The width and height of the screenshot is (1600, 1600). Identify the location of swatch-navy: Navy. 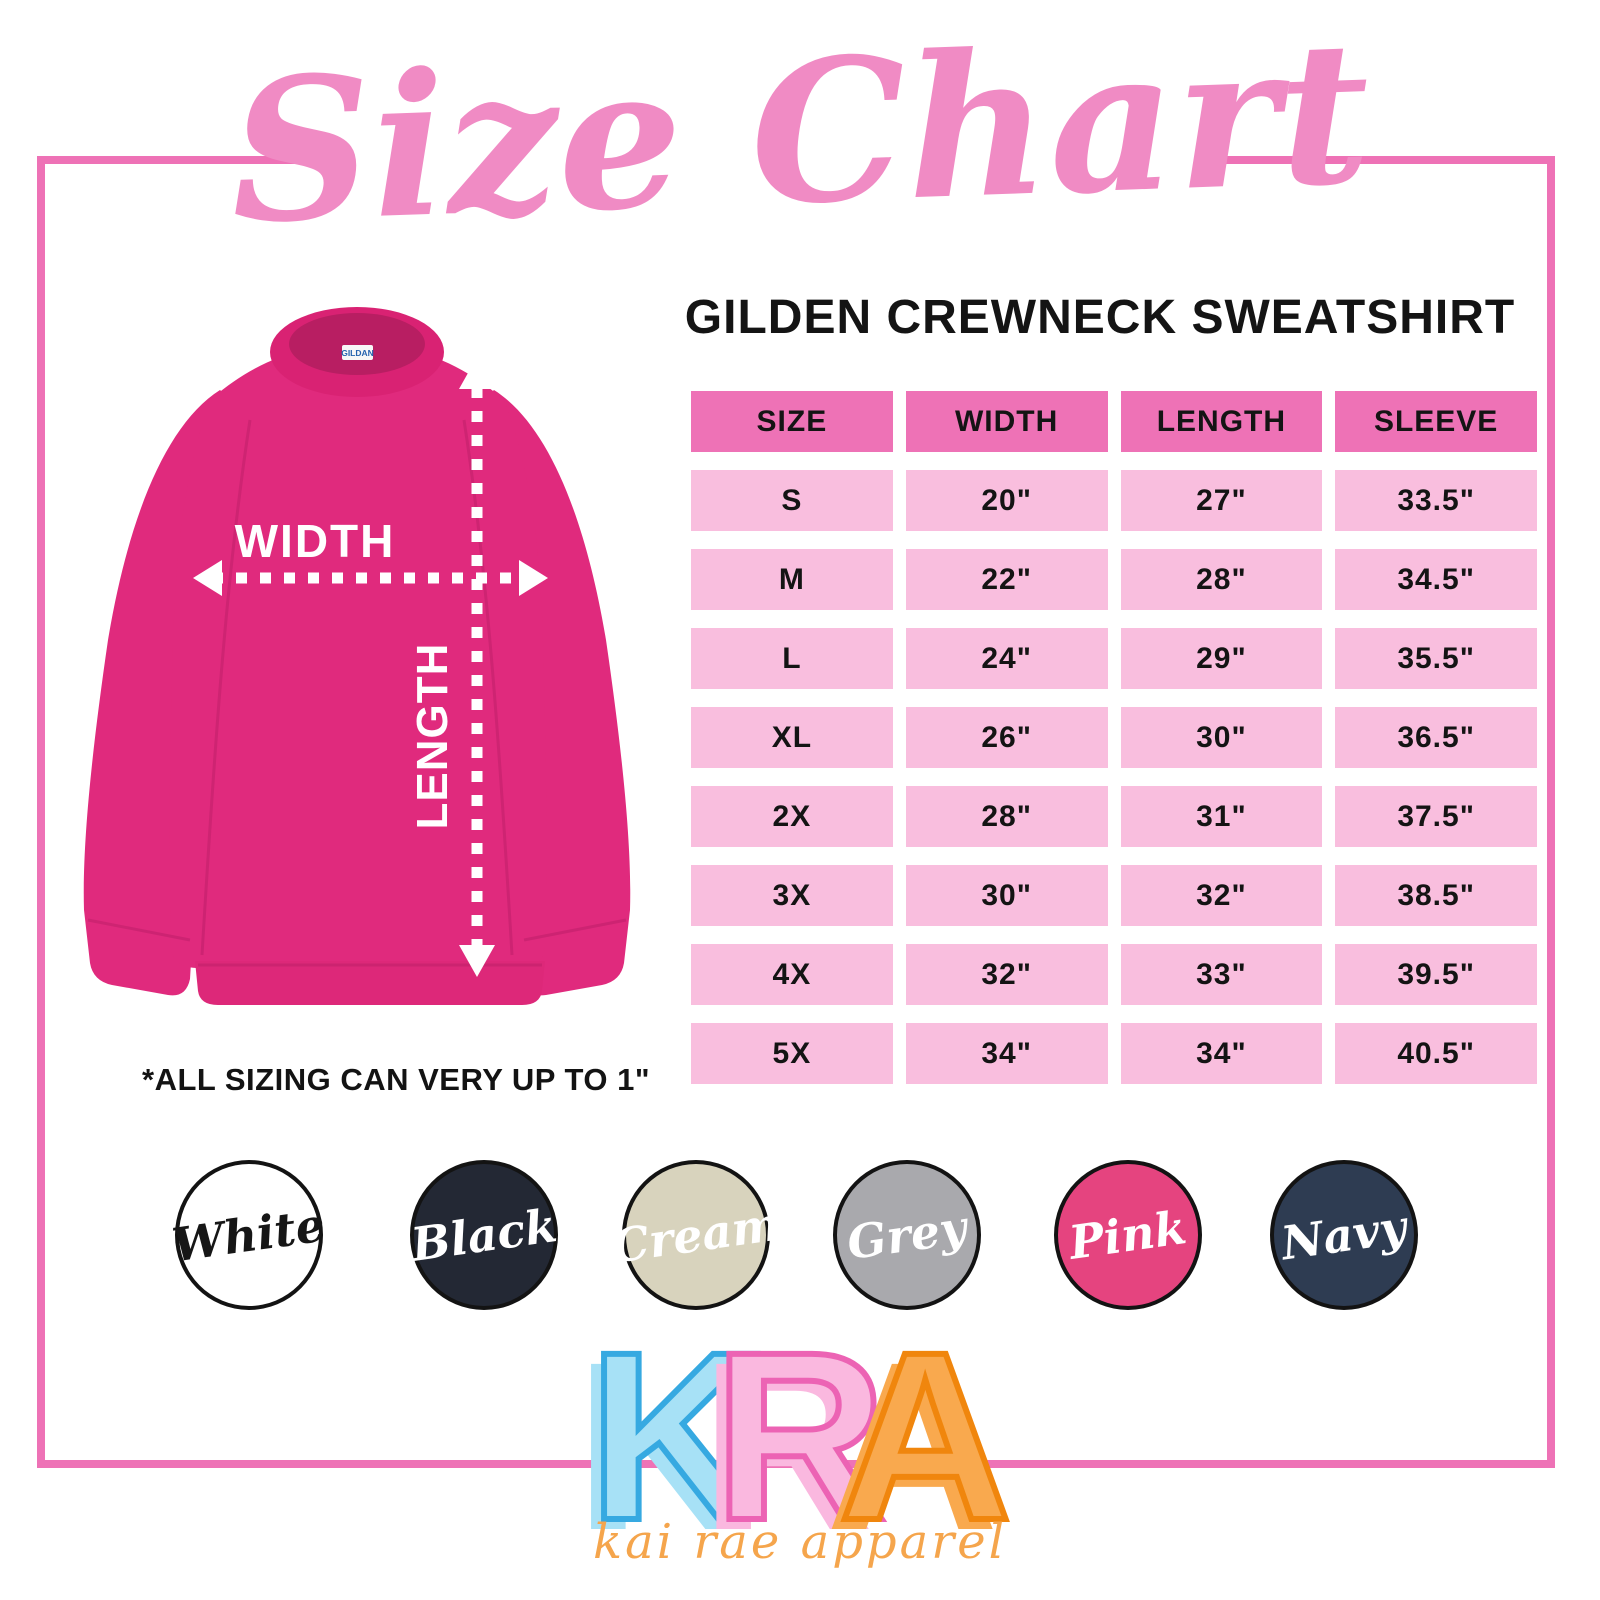
(1344, 1235).